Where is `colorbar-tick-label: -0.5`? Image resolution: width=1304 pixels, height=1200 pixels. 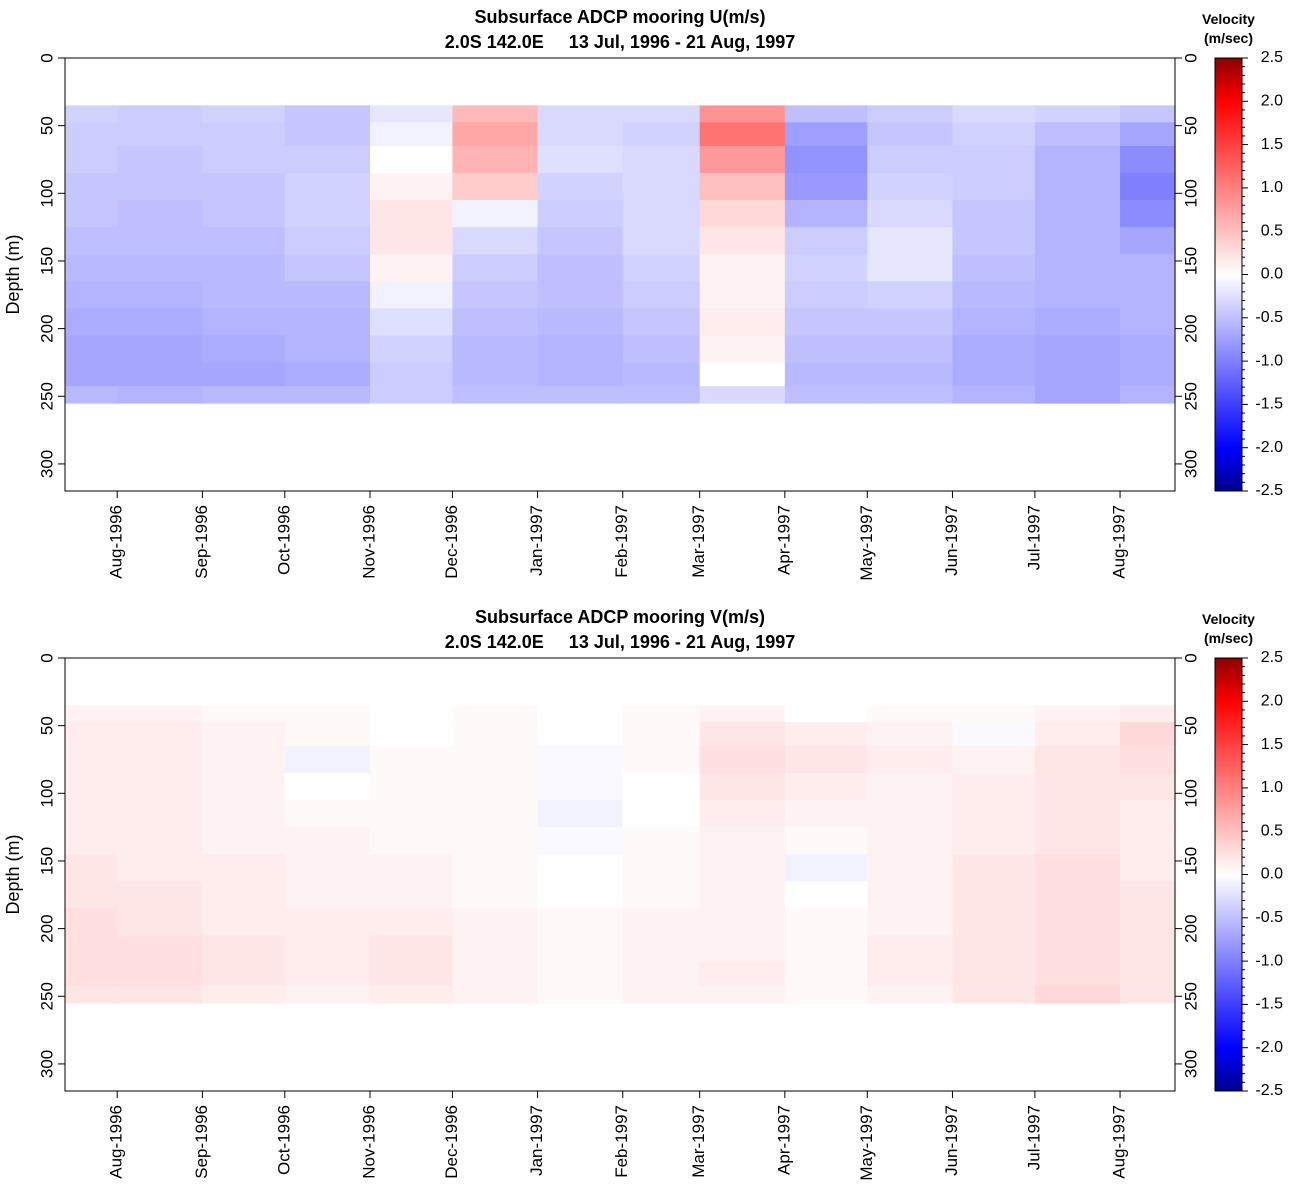 colorbar-tick-label: -0.5 is located at coordinates (1269, 317).